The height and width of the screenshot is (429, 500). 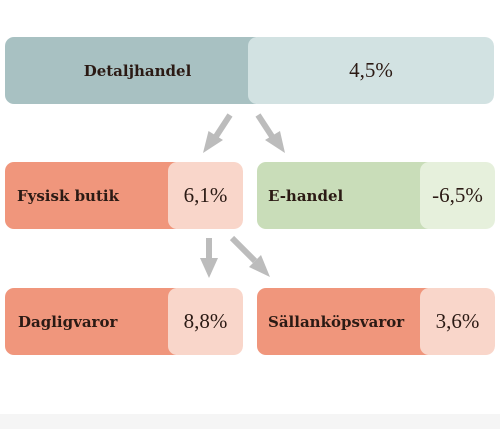 I want to click on arrow-fysisk-butik-sallankopsvaror, so click(x=243, y=249).